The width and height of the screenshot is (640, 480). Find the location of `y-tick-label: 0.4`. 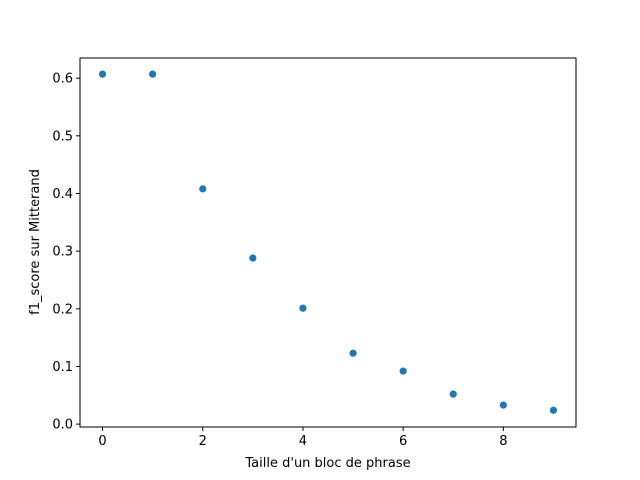

y-tick-label: 0.4 is located at coordinates (62, 194).